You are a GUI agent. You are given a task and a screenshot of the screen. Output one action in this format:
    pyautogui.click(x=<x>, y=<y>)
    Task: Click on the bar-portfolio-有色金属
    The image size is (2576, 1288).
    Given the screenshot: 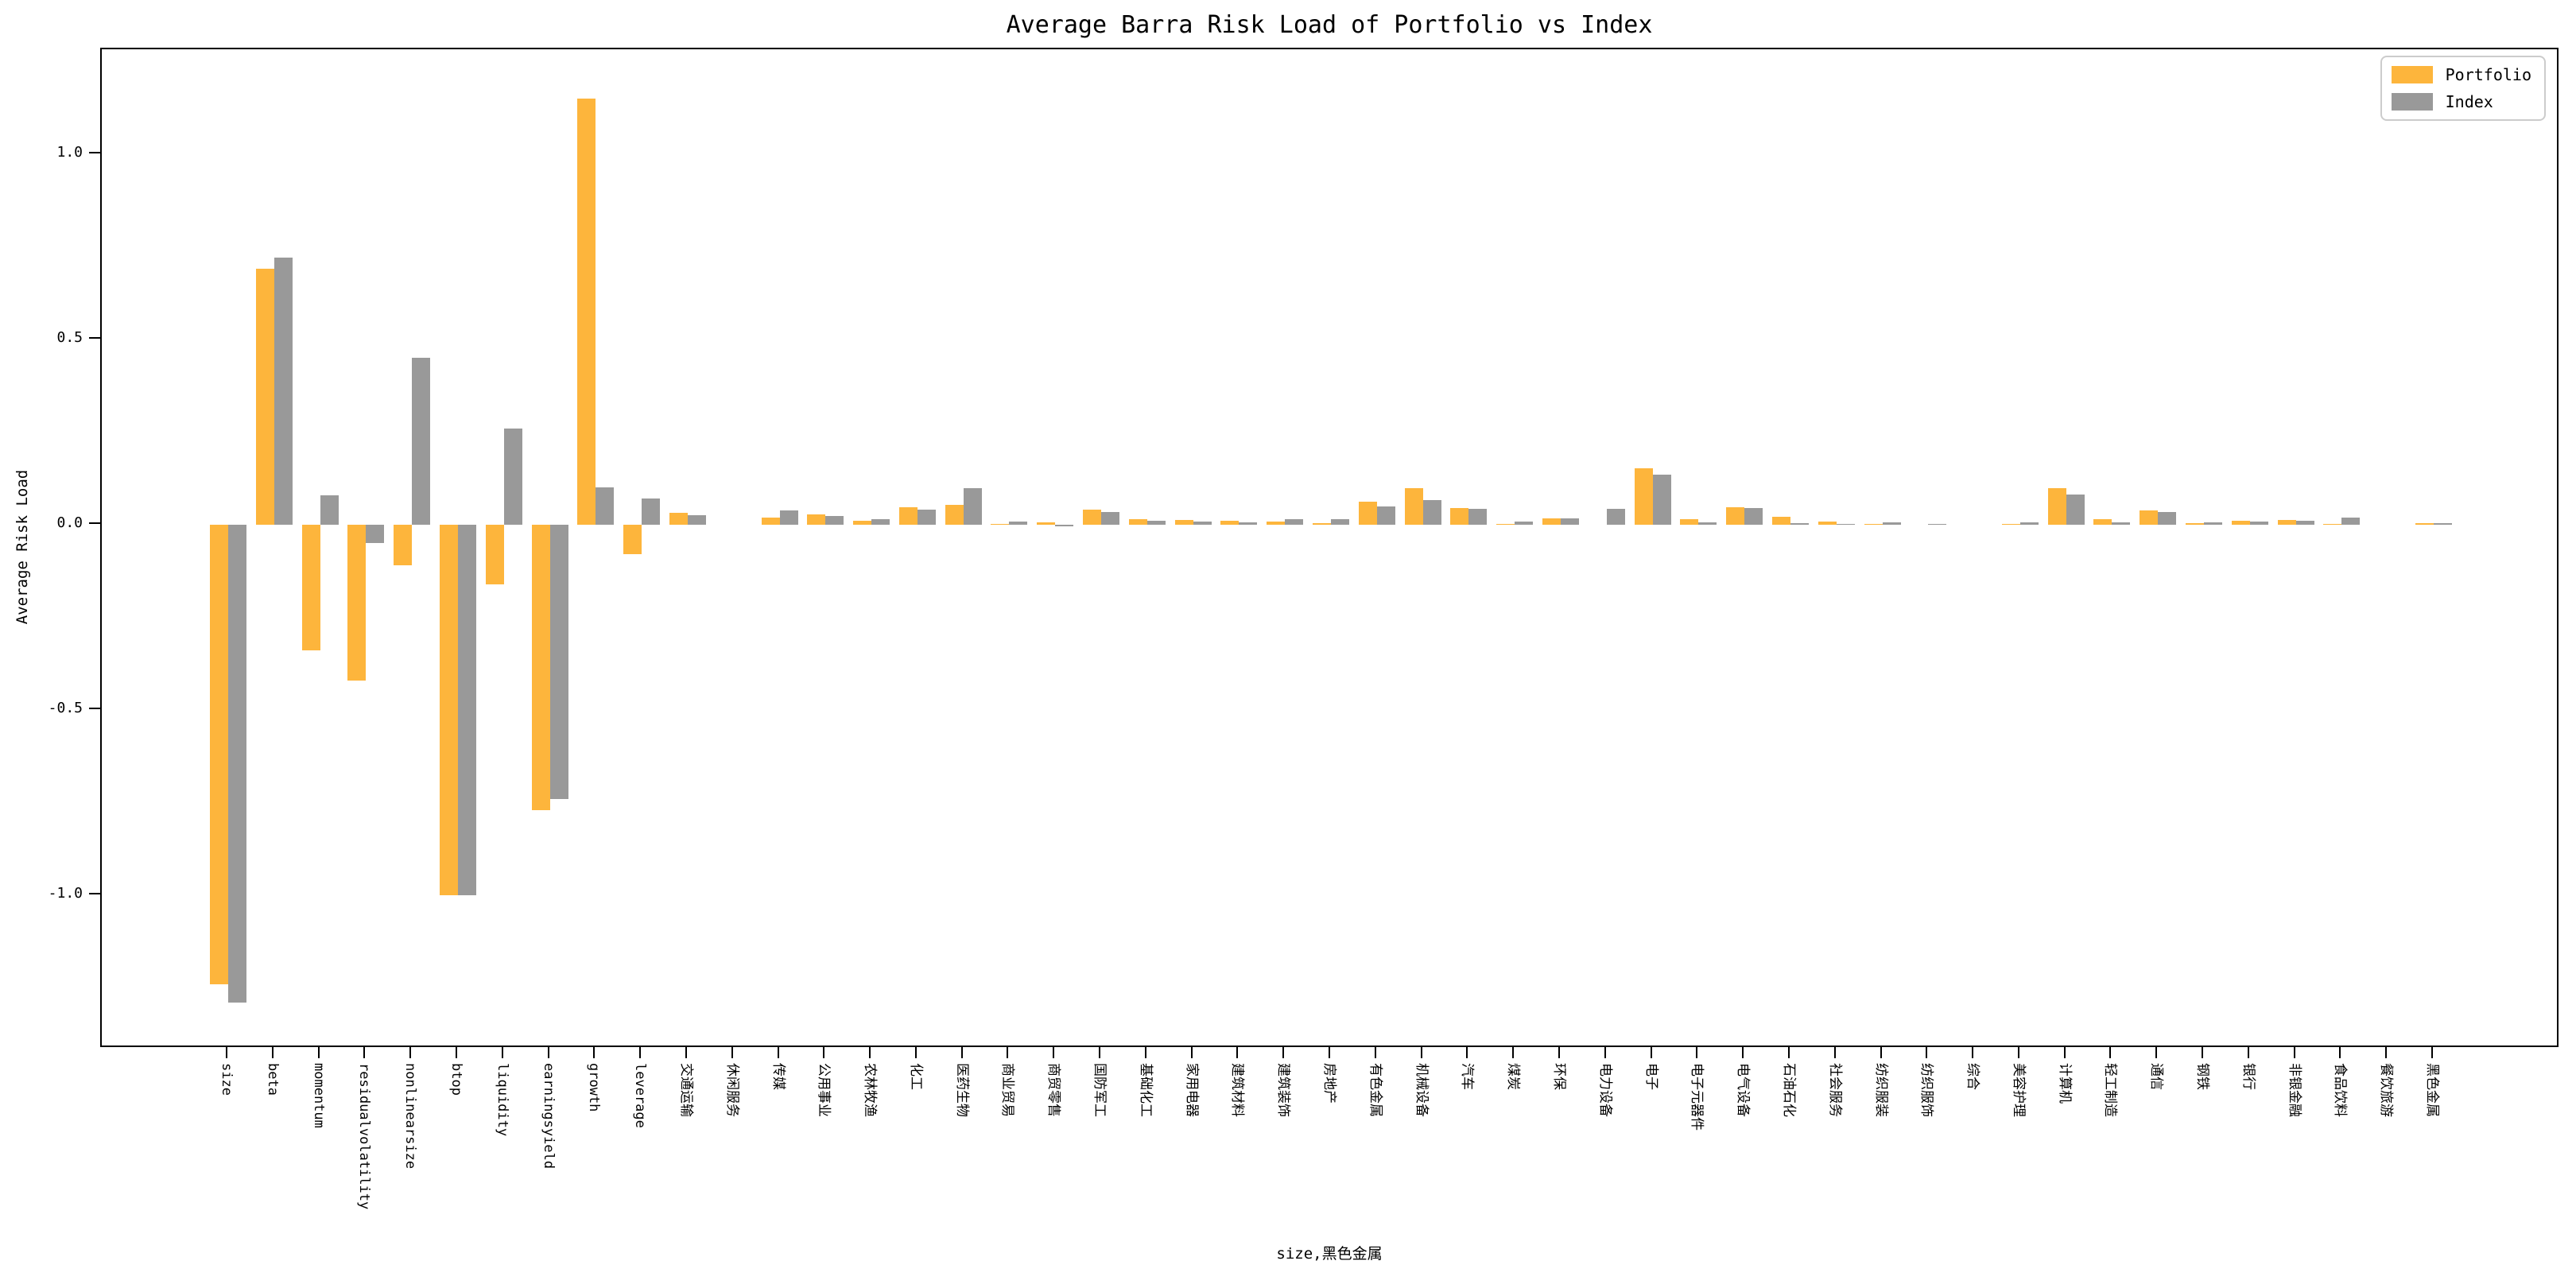 What is the action you would take?
    pyautogui.click(x=1368, y=513)
    